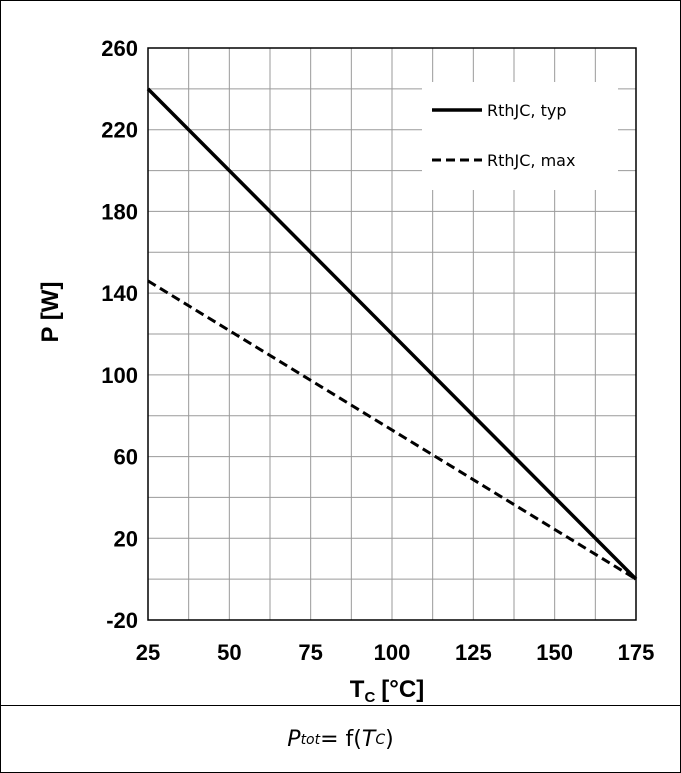 The image size is (681, 773). What do you see at coordinates (392, 652) in the screenshot?
I see `x-tick-label: 100` at bounding box center [392, 652].